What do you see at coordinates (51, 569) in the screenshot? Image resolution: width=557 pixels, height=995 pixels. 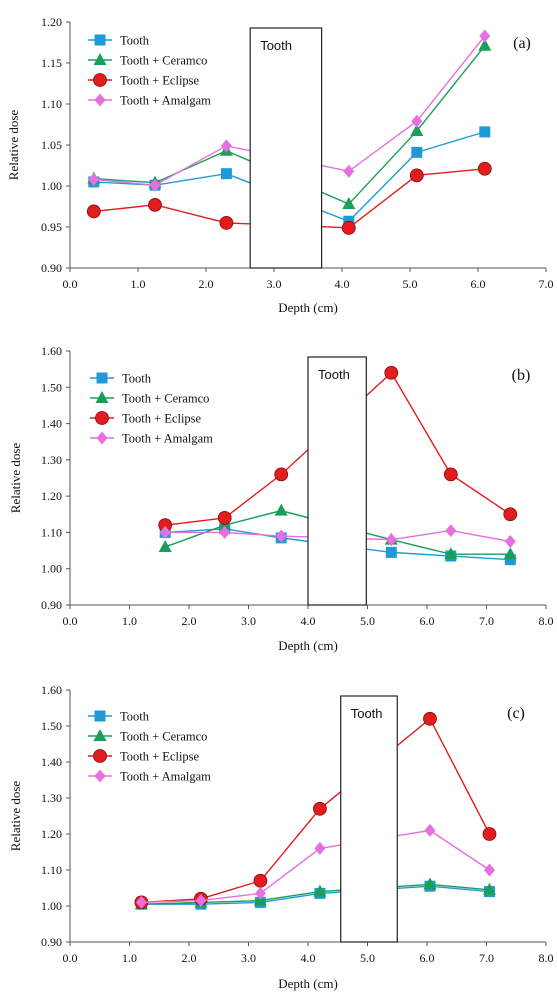 I see `y-tick-label: 1.00` at bounding box center [51, 569].